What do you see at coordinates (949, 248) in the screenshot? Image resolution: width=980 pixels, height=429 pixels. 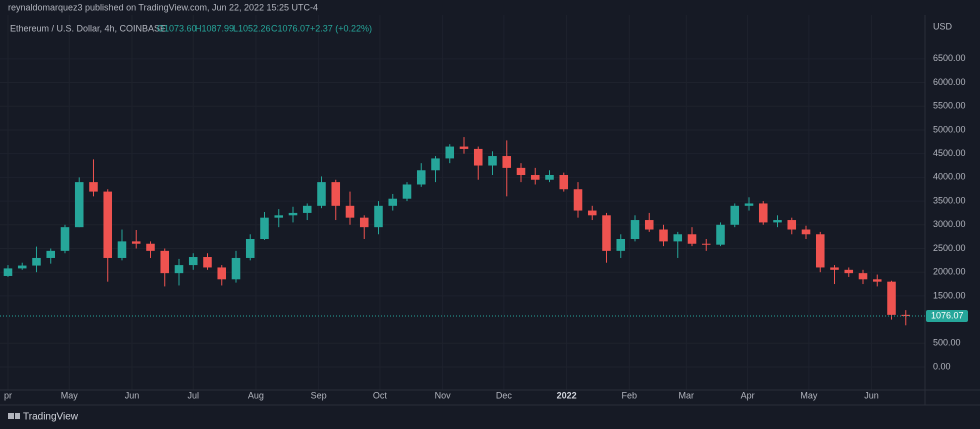 I see `y-tick-label: 2500.00` at bounding box center [949, 248].